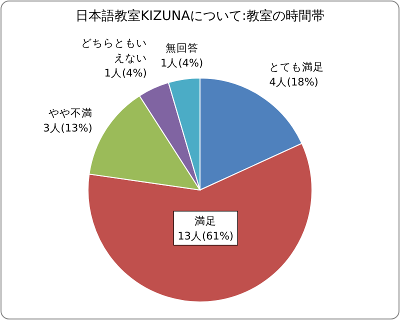 Image resolution: width=400 pixels, height=320 pixels. I want to click on chart-title: 日本語教室KIZUNAについて:教室の時間帯, so click(200, 16).